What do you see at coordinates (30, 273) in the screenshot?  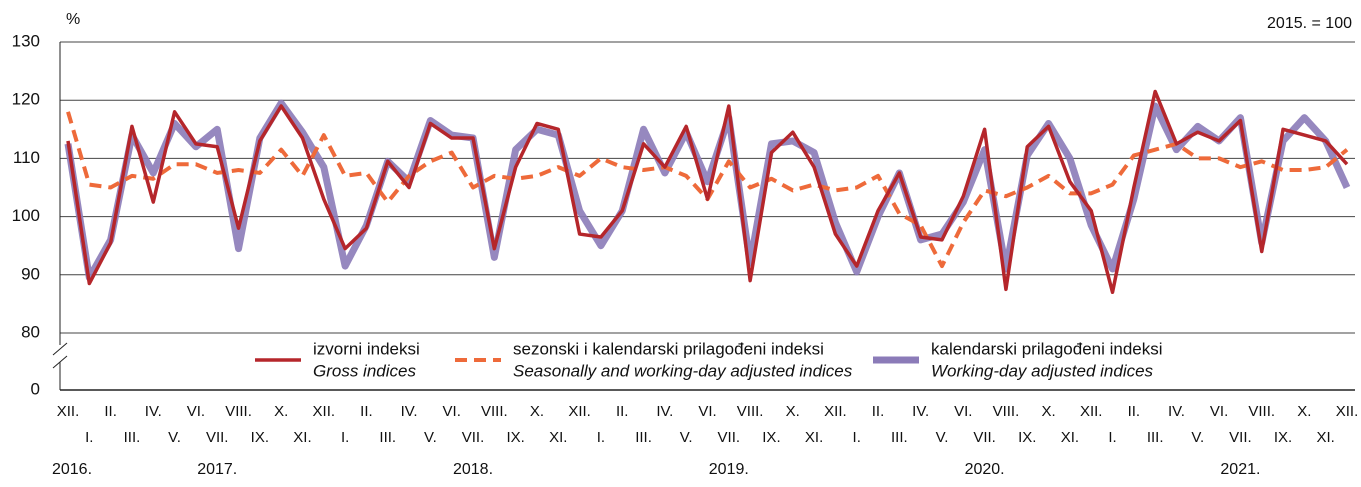 I see `y-tick-label: 90` at bounding box center [30, 273].